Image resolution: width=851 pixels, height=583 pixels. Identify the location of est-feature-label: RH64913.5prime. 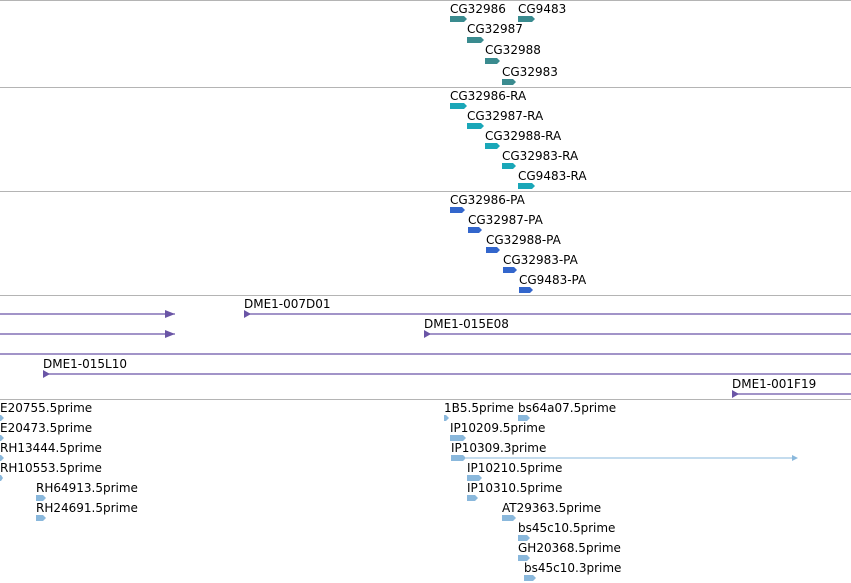
(87, 488).